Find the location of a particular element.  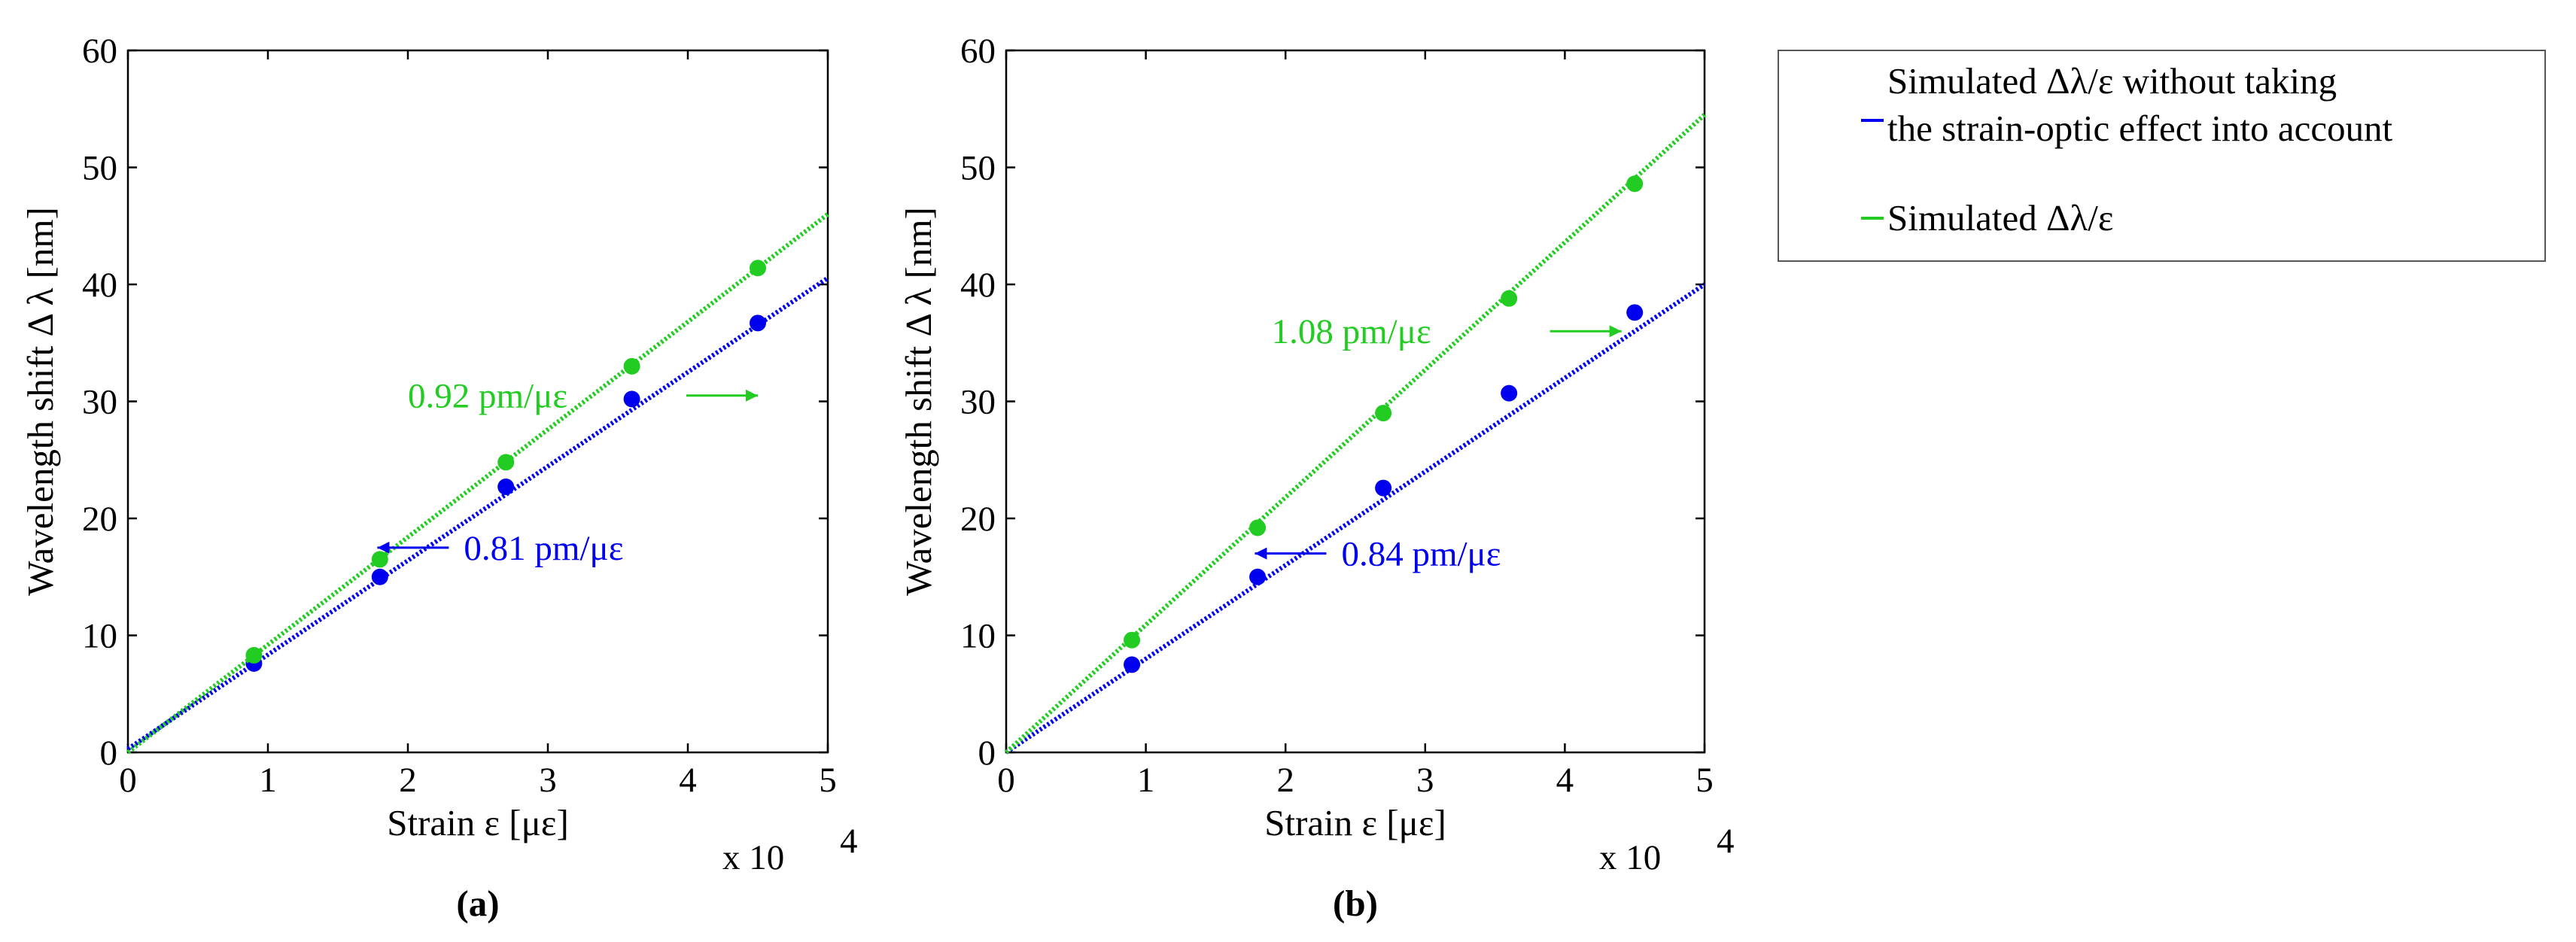

panel-label: (b) is located at coordinates (1355, 903).